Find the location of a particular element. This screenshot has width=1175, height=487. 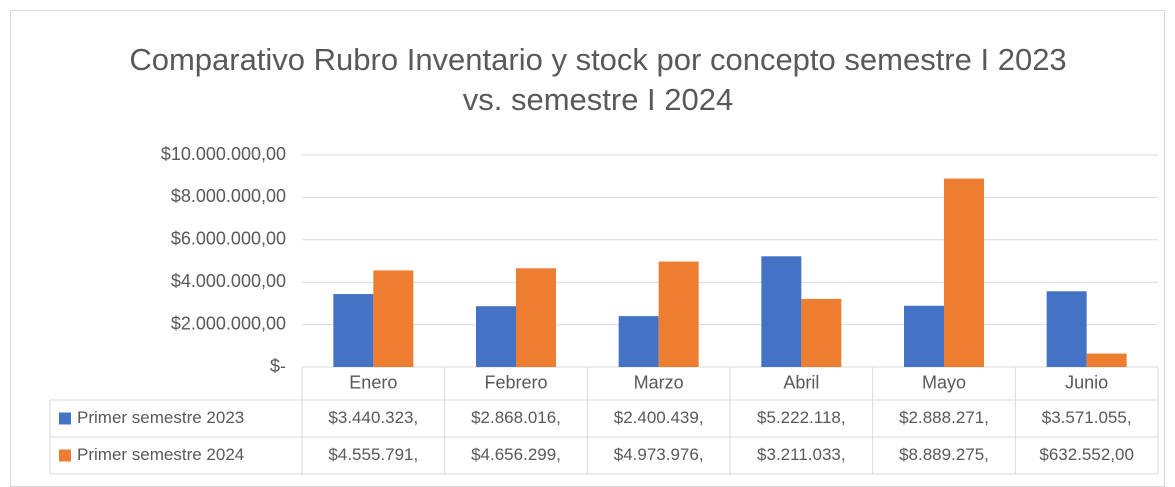

x-tick-label: Abril is located at coordinates (801, 382).